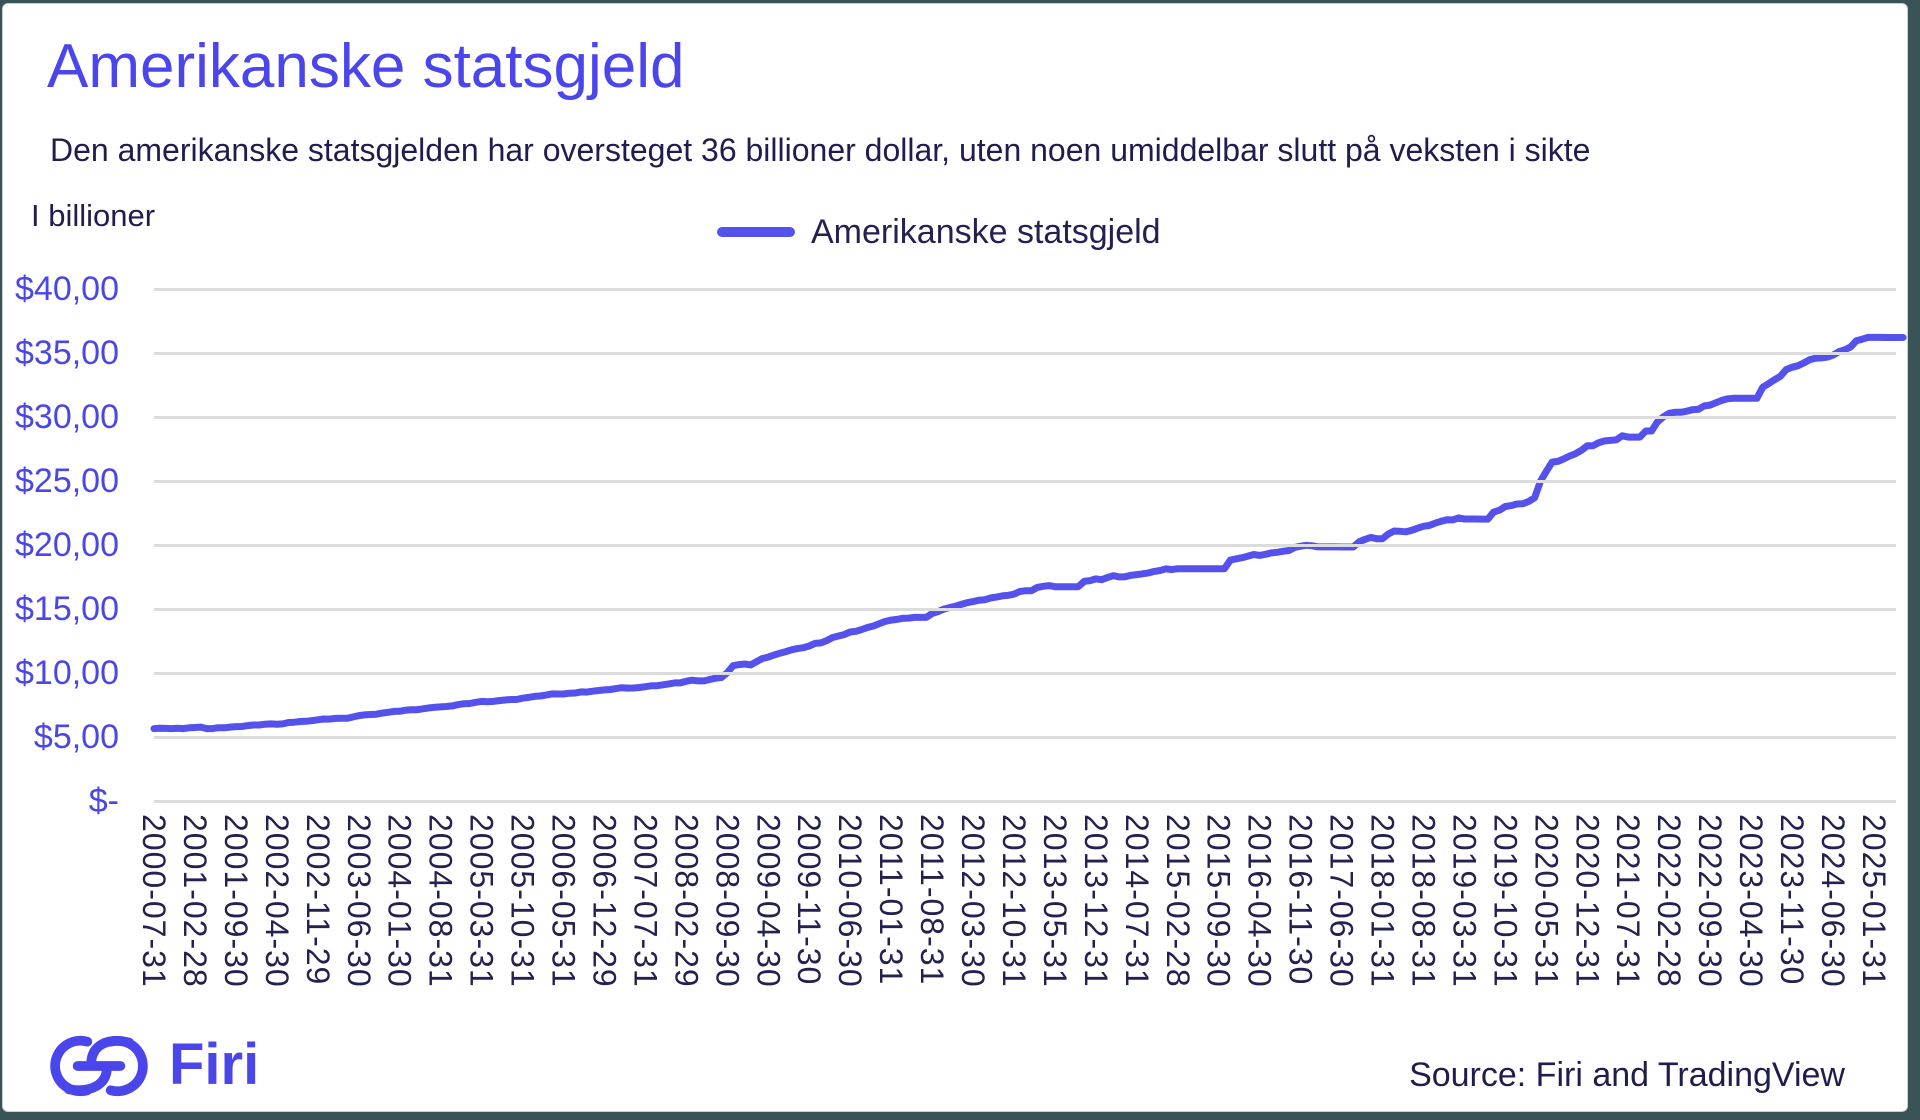 The image size is (1920, 1120). What do you see at coordinates (1751, 901) in the screenshot?
I see `x-axis-tick-label: 2023-04-30` at bounding box center [1751, 901].